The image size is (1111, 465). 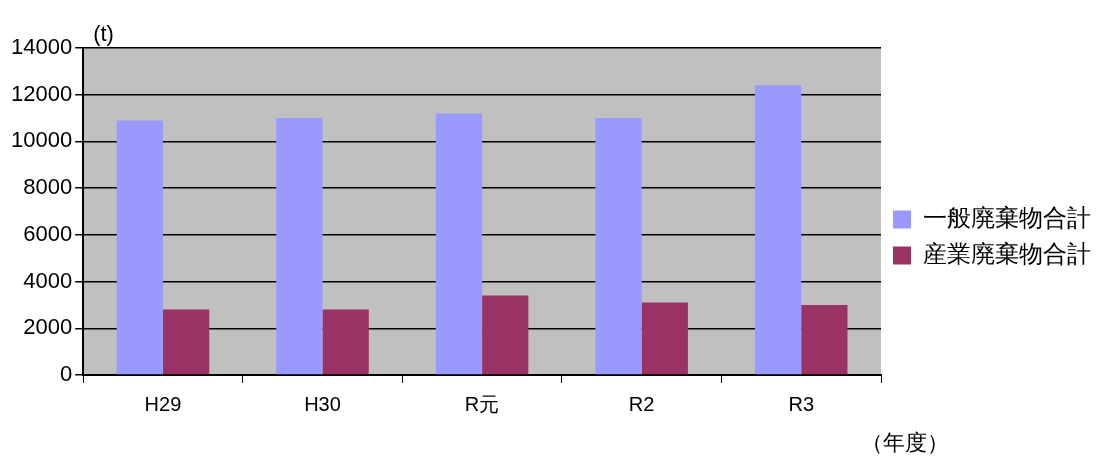 What do you see at coordinates (905, 443) in the screenshot?
I see `x-axis-title: （年度）` at bounding box center [905, 443].